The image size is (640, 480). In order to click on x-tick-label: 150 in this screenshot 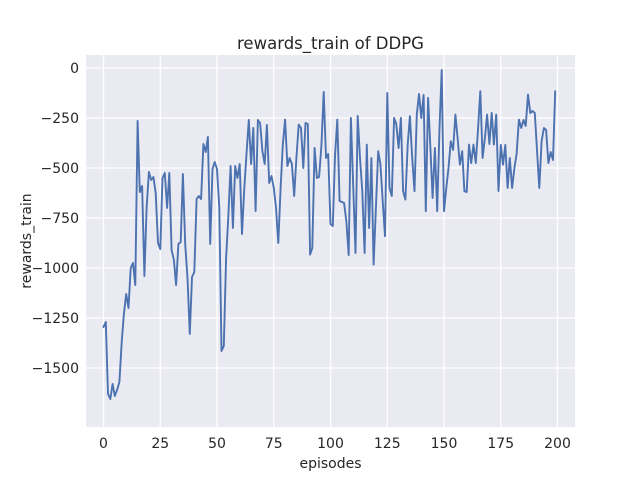, I will do `click(444, 444)`.